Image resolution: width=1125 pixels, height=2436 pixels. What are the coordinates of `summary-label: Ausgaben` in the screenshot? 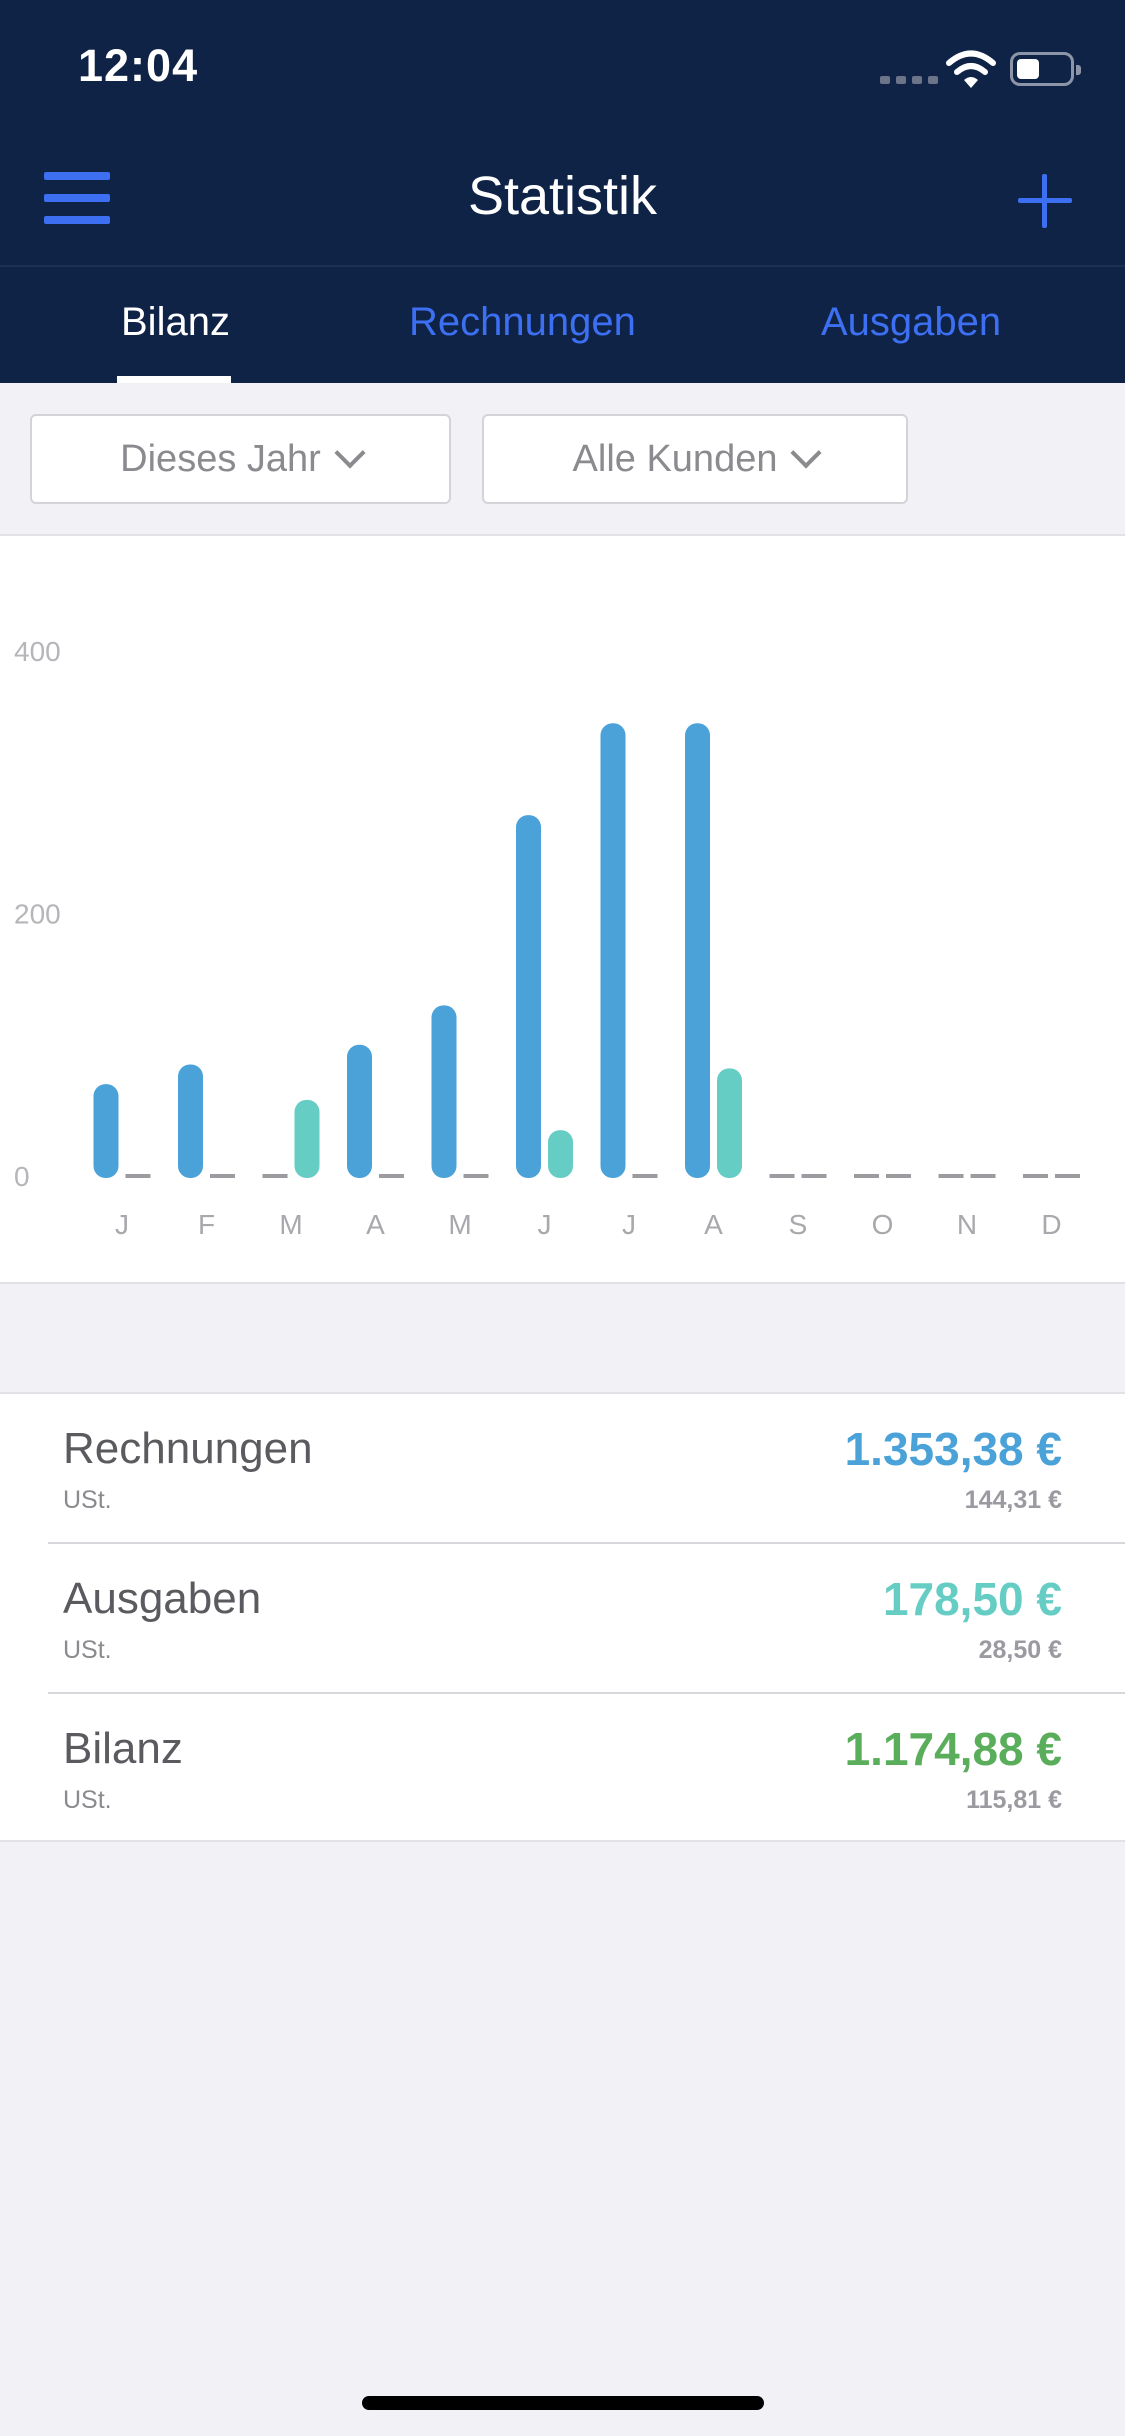 It's located at (162, 1598).